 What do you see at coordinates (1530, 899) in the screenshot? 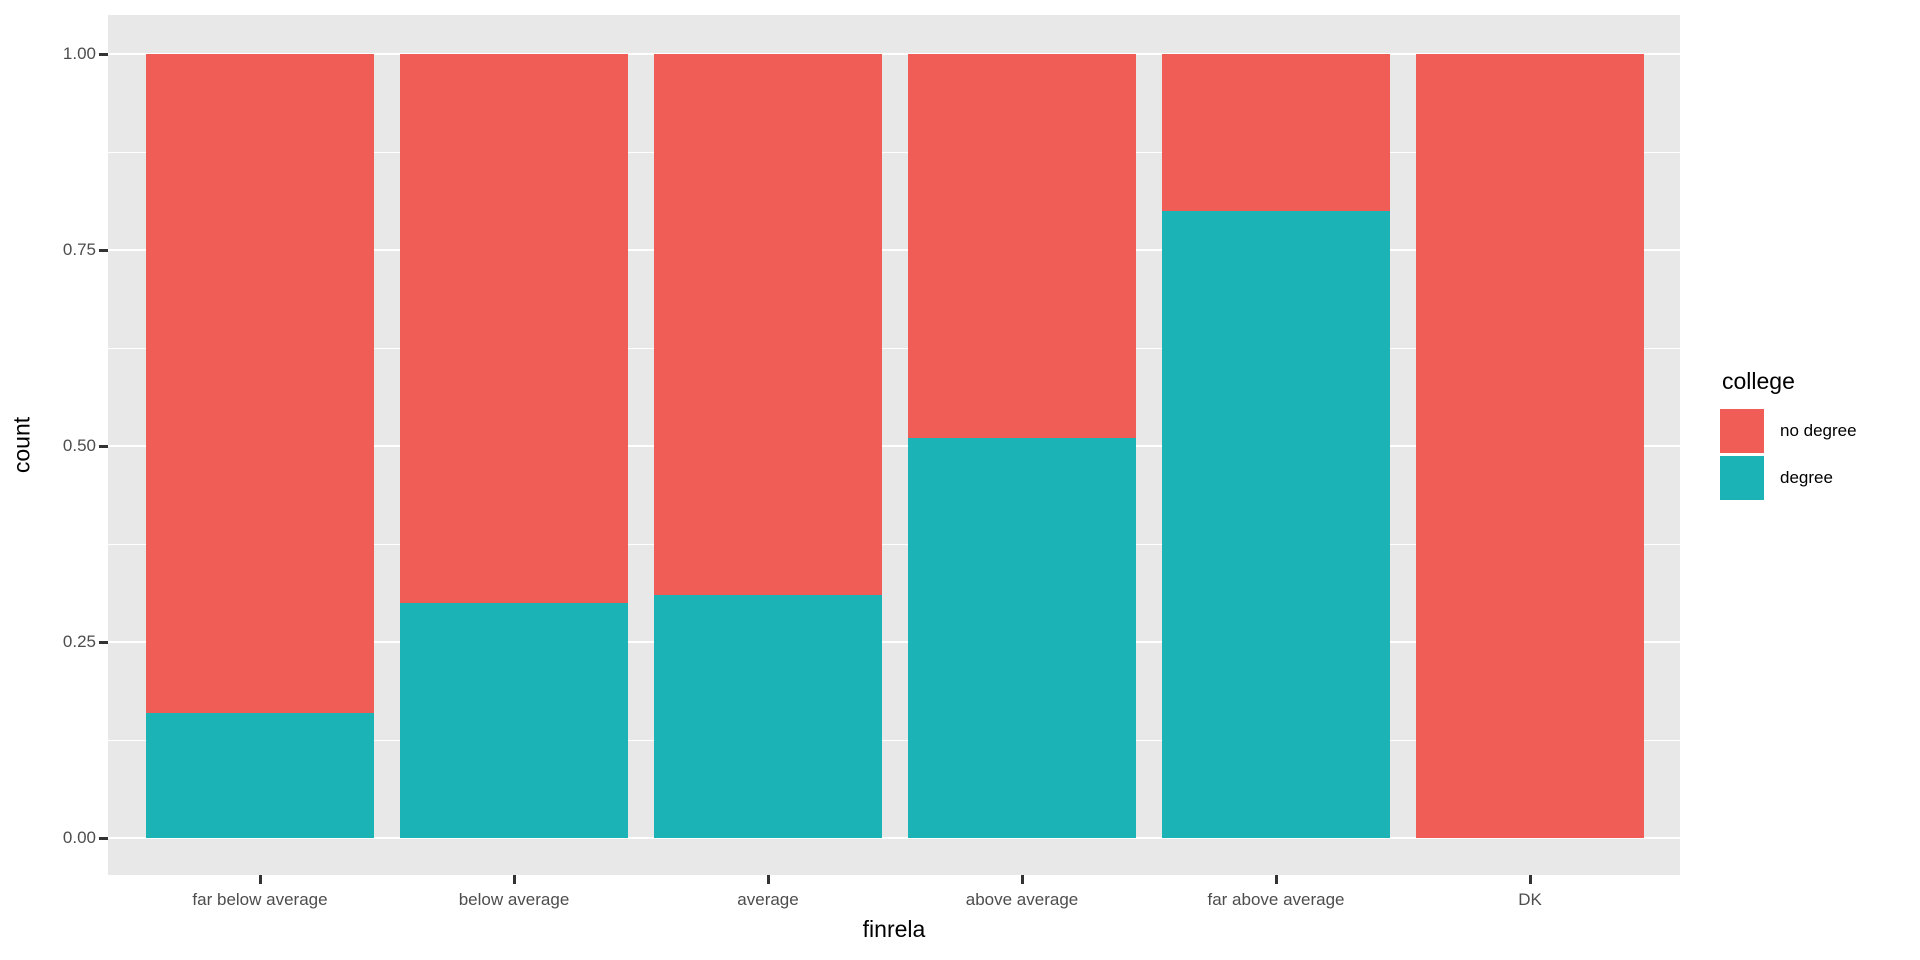
I see `x-tick-label: DK` at bounding box center [1530, 899].